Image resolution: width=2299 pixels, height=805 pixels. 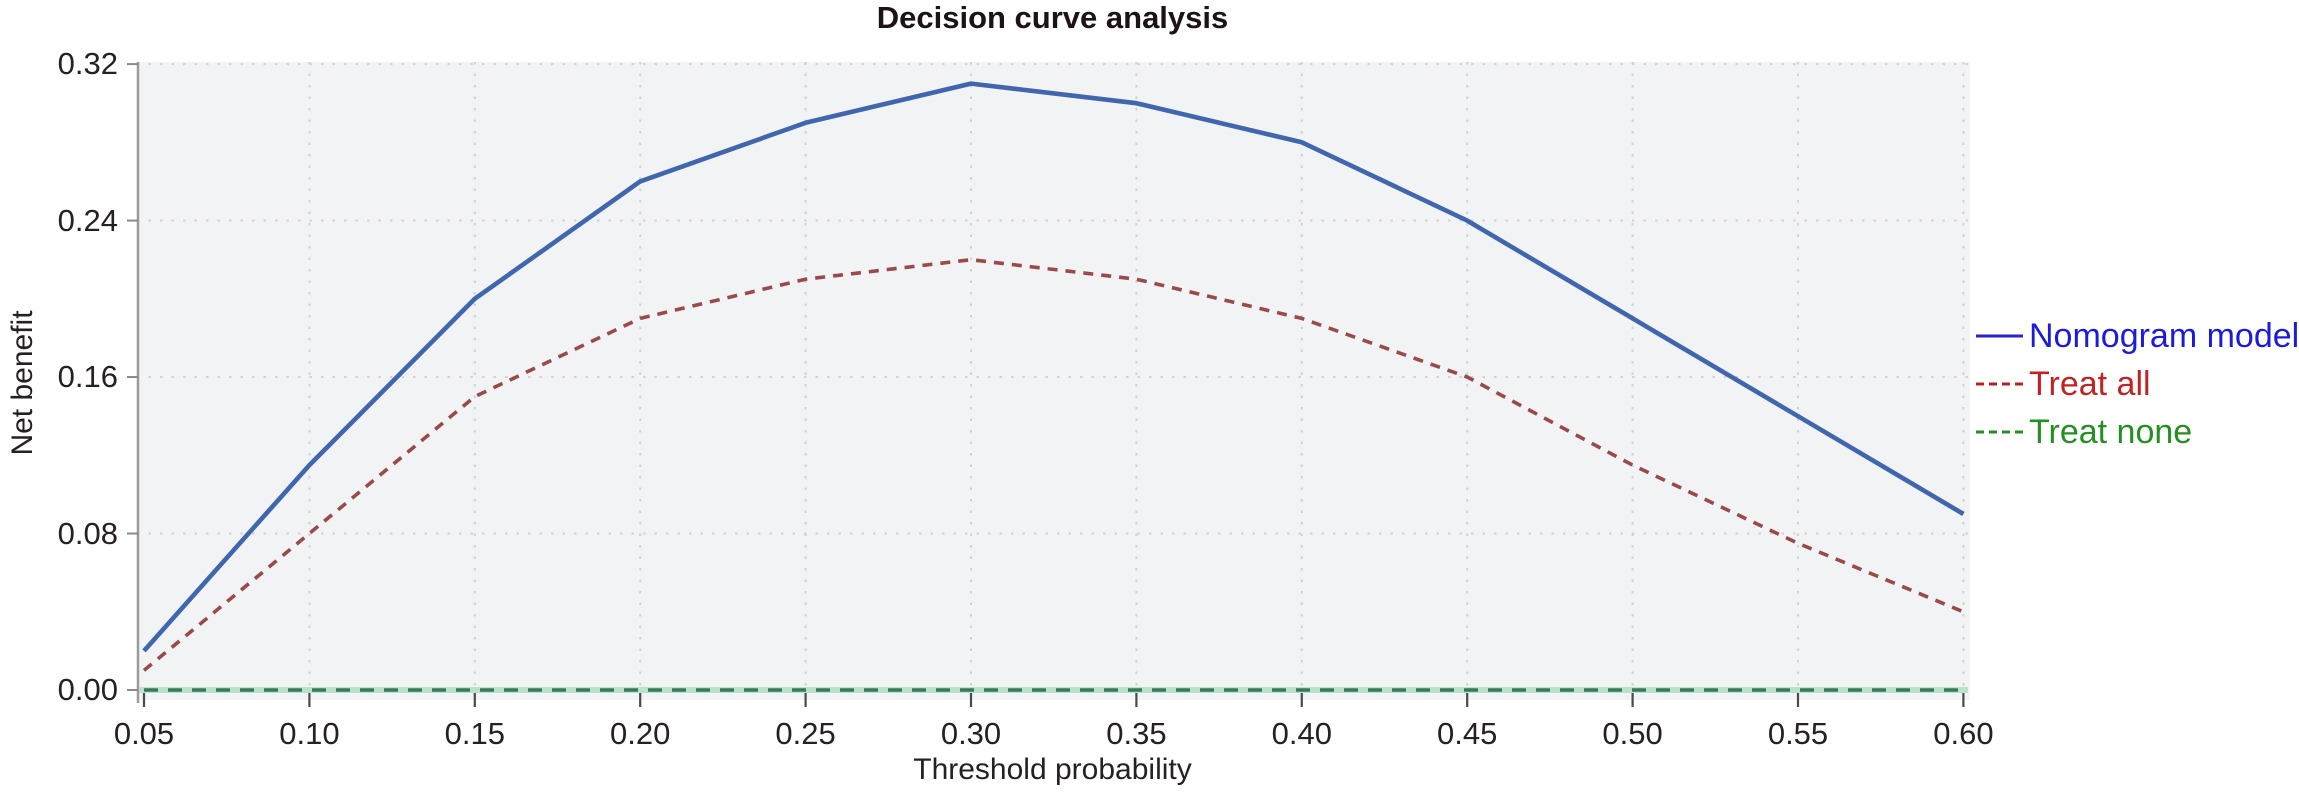 What do you see at coordinates (309, 733) in the screenshot?
I see `x-tick-label: 0.10` at bounding box center [309, 733].